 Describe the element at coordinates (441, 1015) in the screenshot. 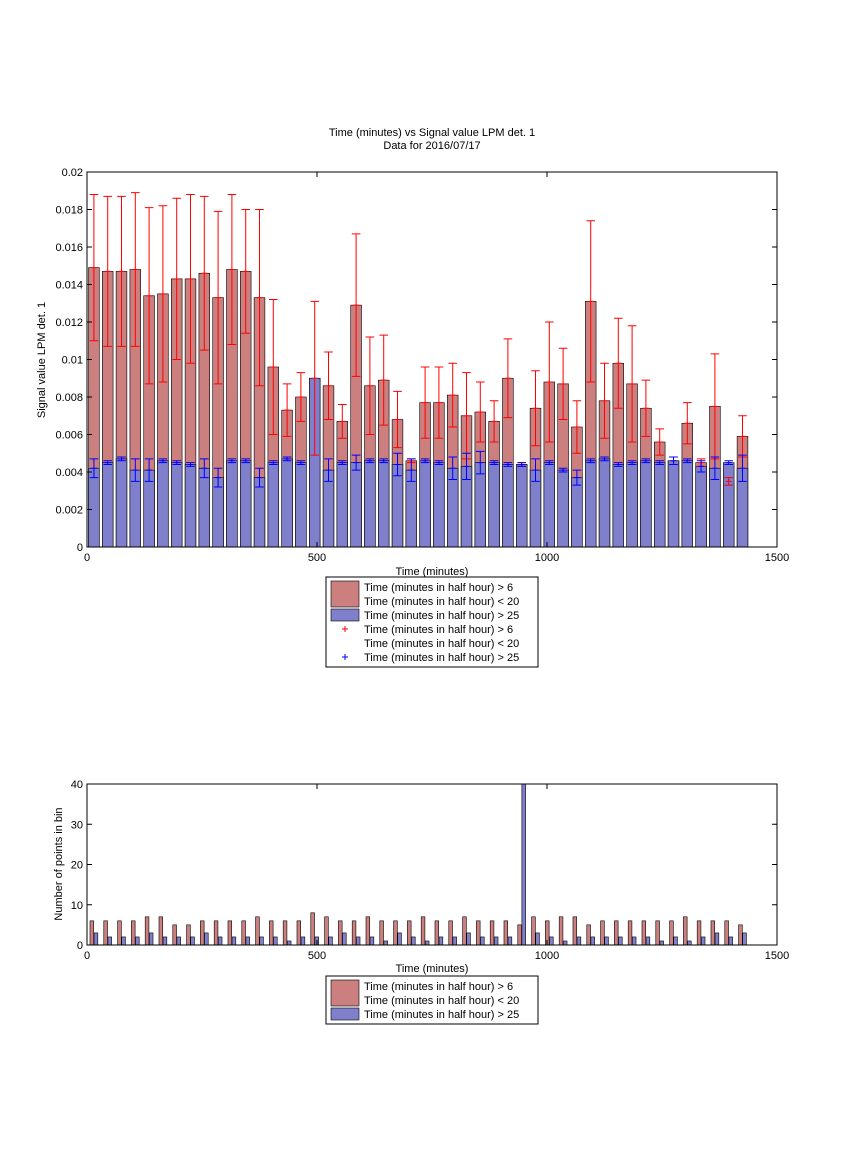

I see `legend-label: Time (minutes in half hour) > 25` at that location.